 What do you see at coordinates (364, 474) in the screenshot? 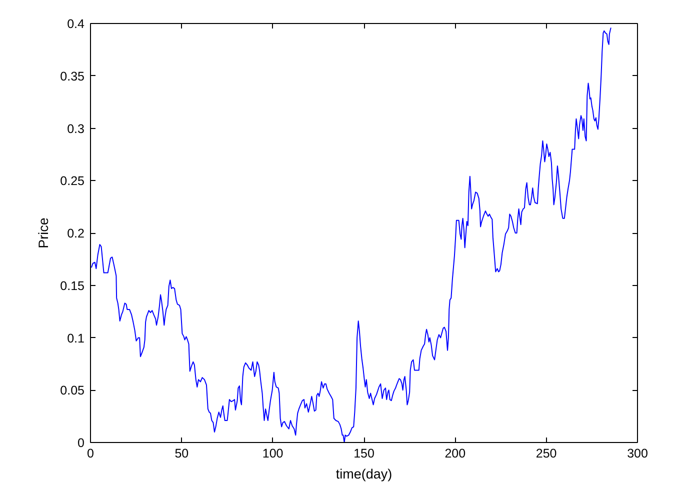
I see `x-axis-title: time(day)` at bounding box center [364, 474].